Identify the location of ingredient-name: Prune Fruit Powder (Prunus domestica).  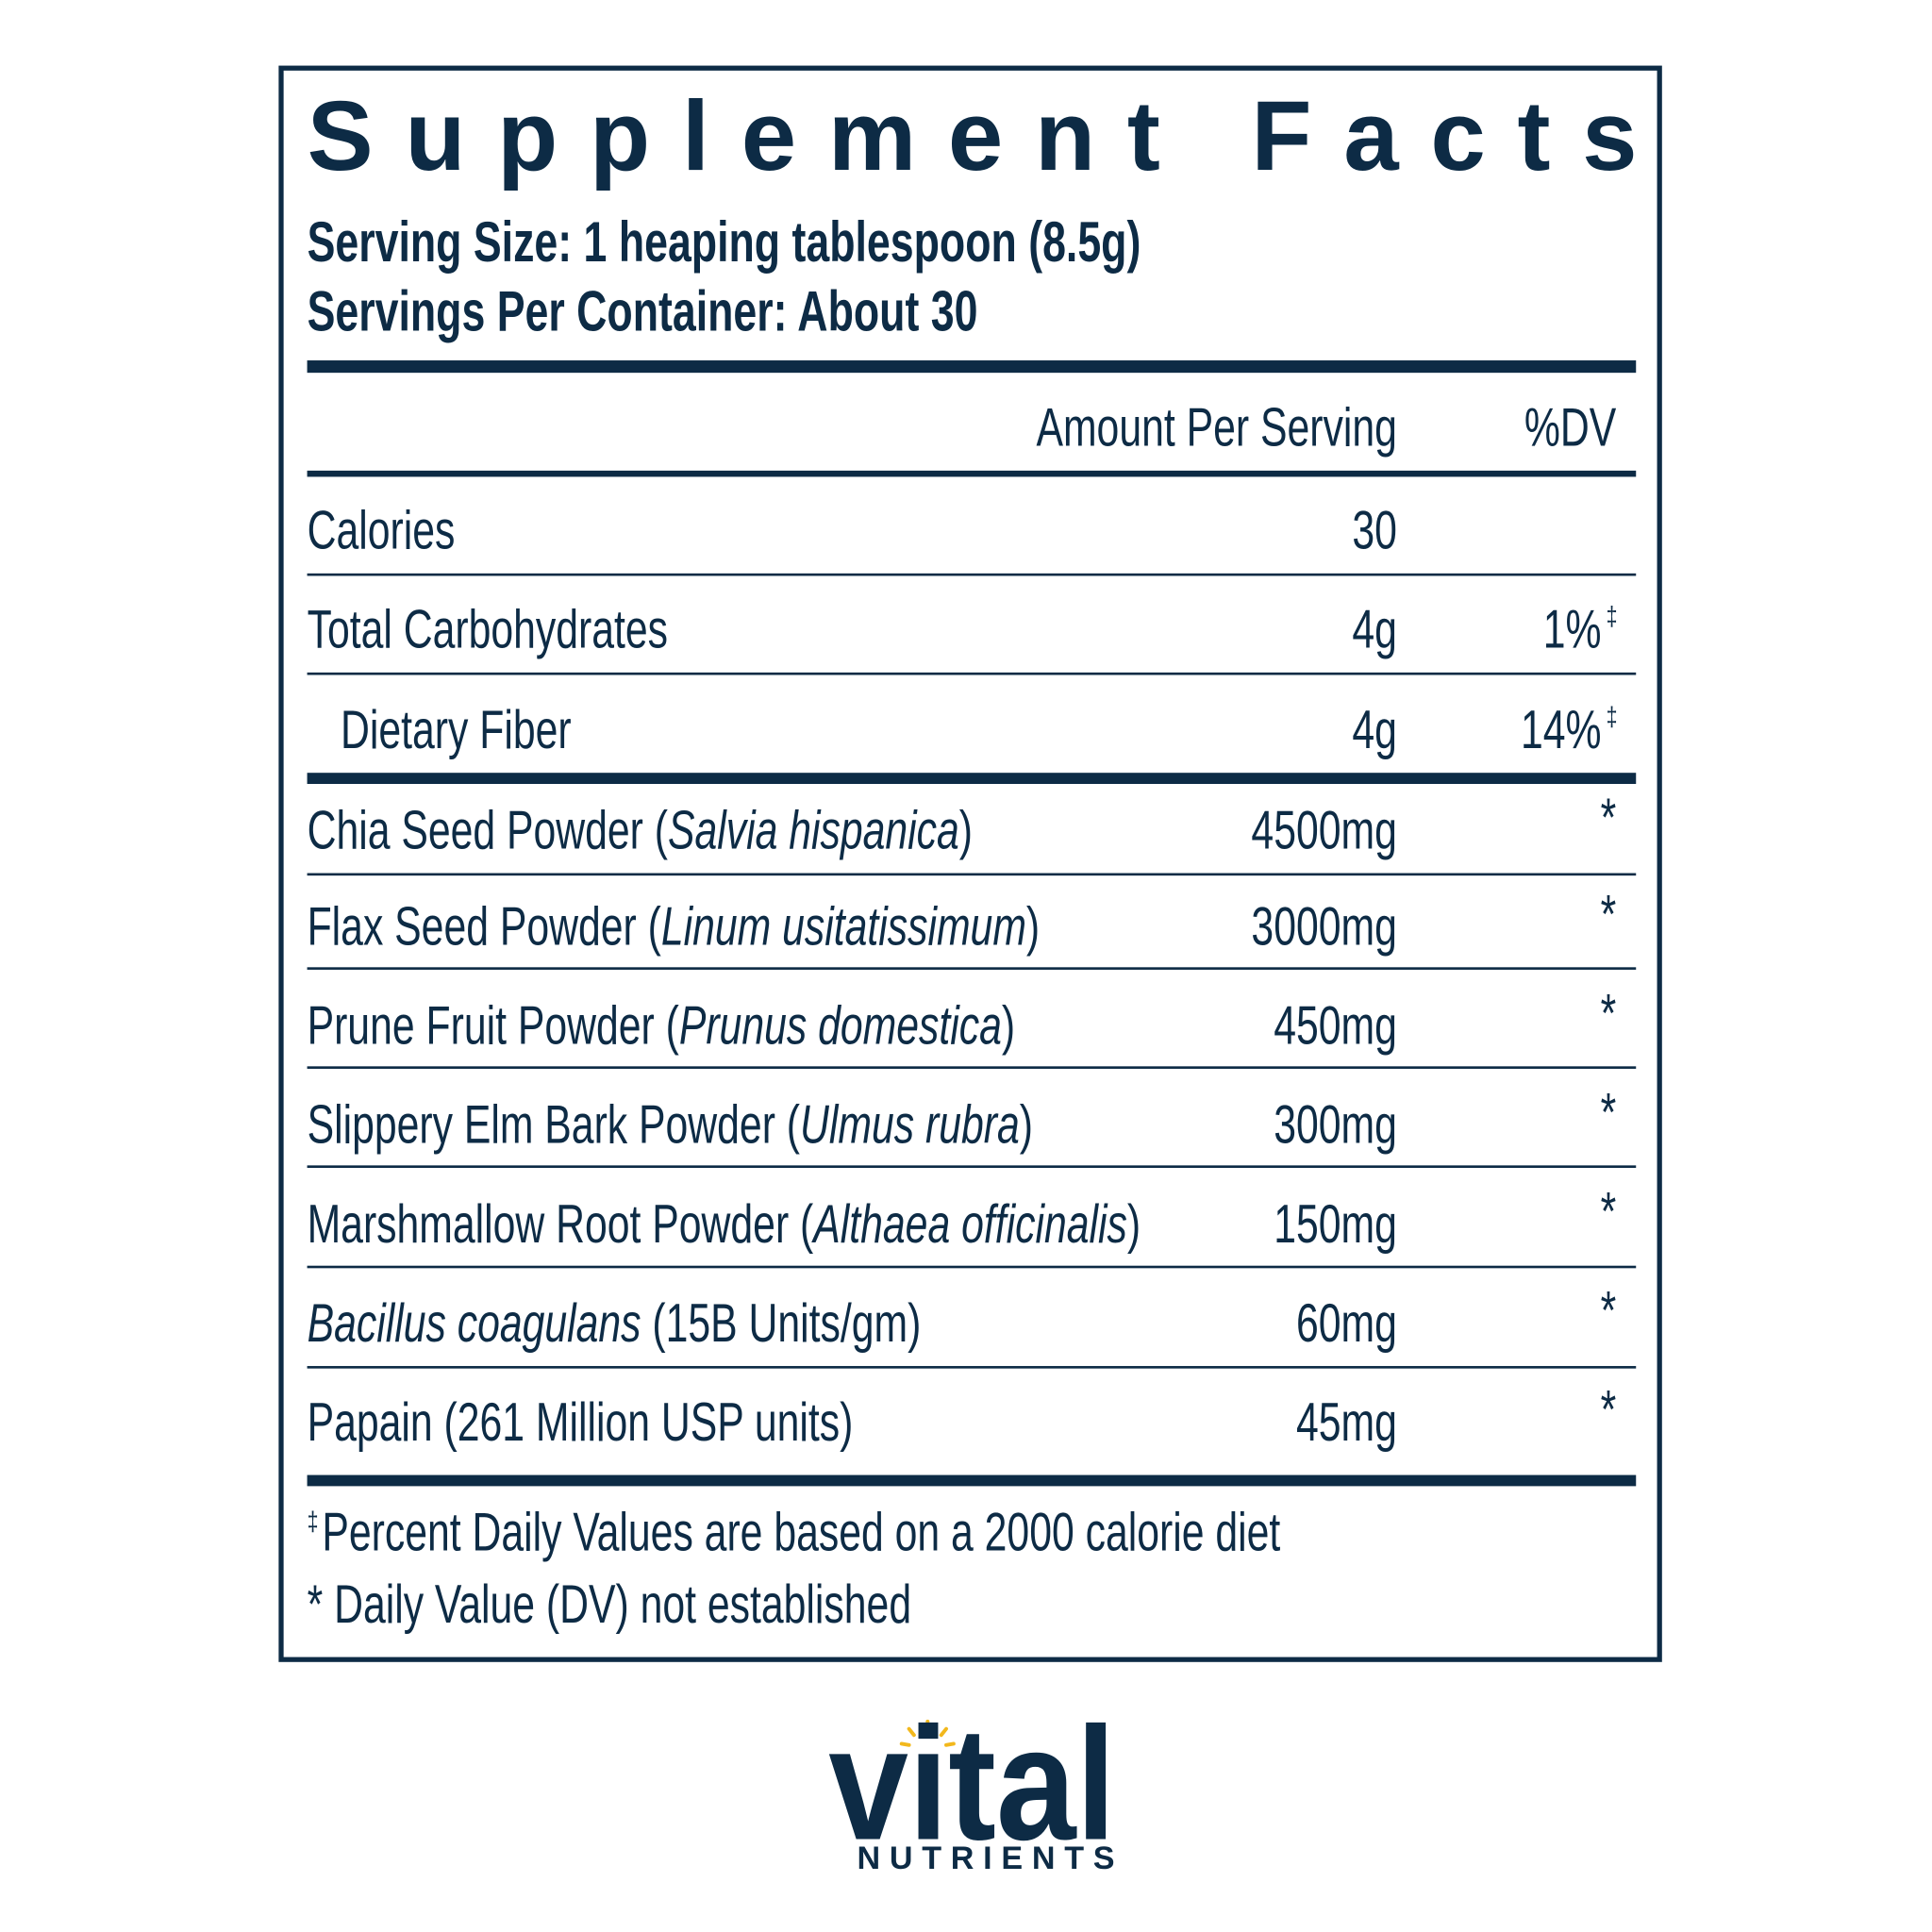
(662, 1025).